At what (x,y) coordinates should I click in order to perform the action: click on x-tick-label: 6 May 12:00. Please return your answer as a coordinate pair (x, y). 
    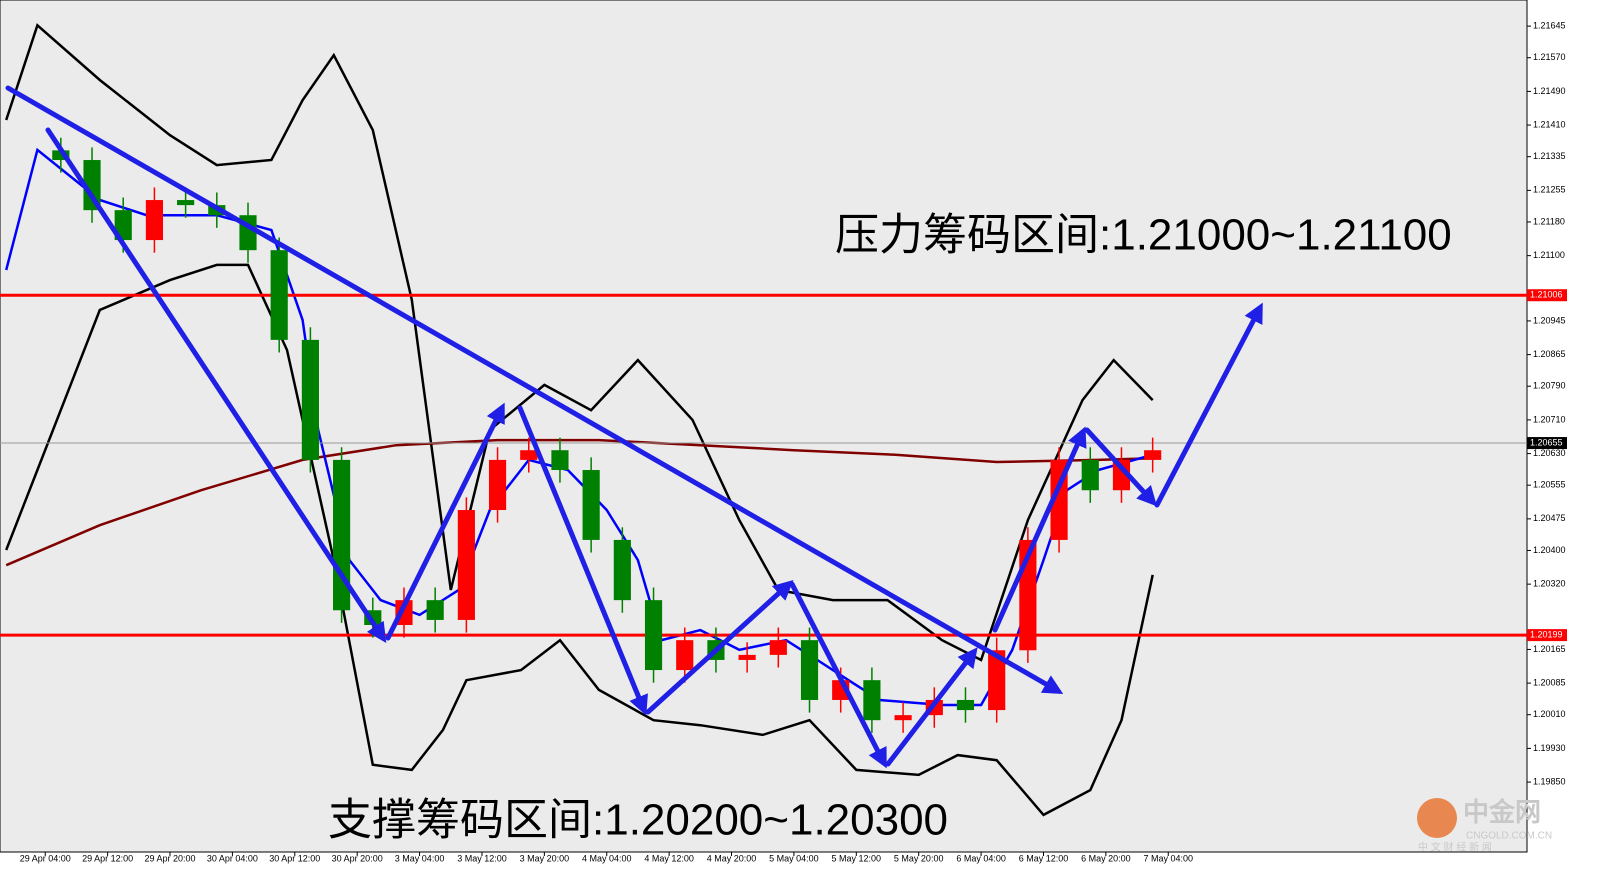
    Looking at the image, I should click on (1044, 858).